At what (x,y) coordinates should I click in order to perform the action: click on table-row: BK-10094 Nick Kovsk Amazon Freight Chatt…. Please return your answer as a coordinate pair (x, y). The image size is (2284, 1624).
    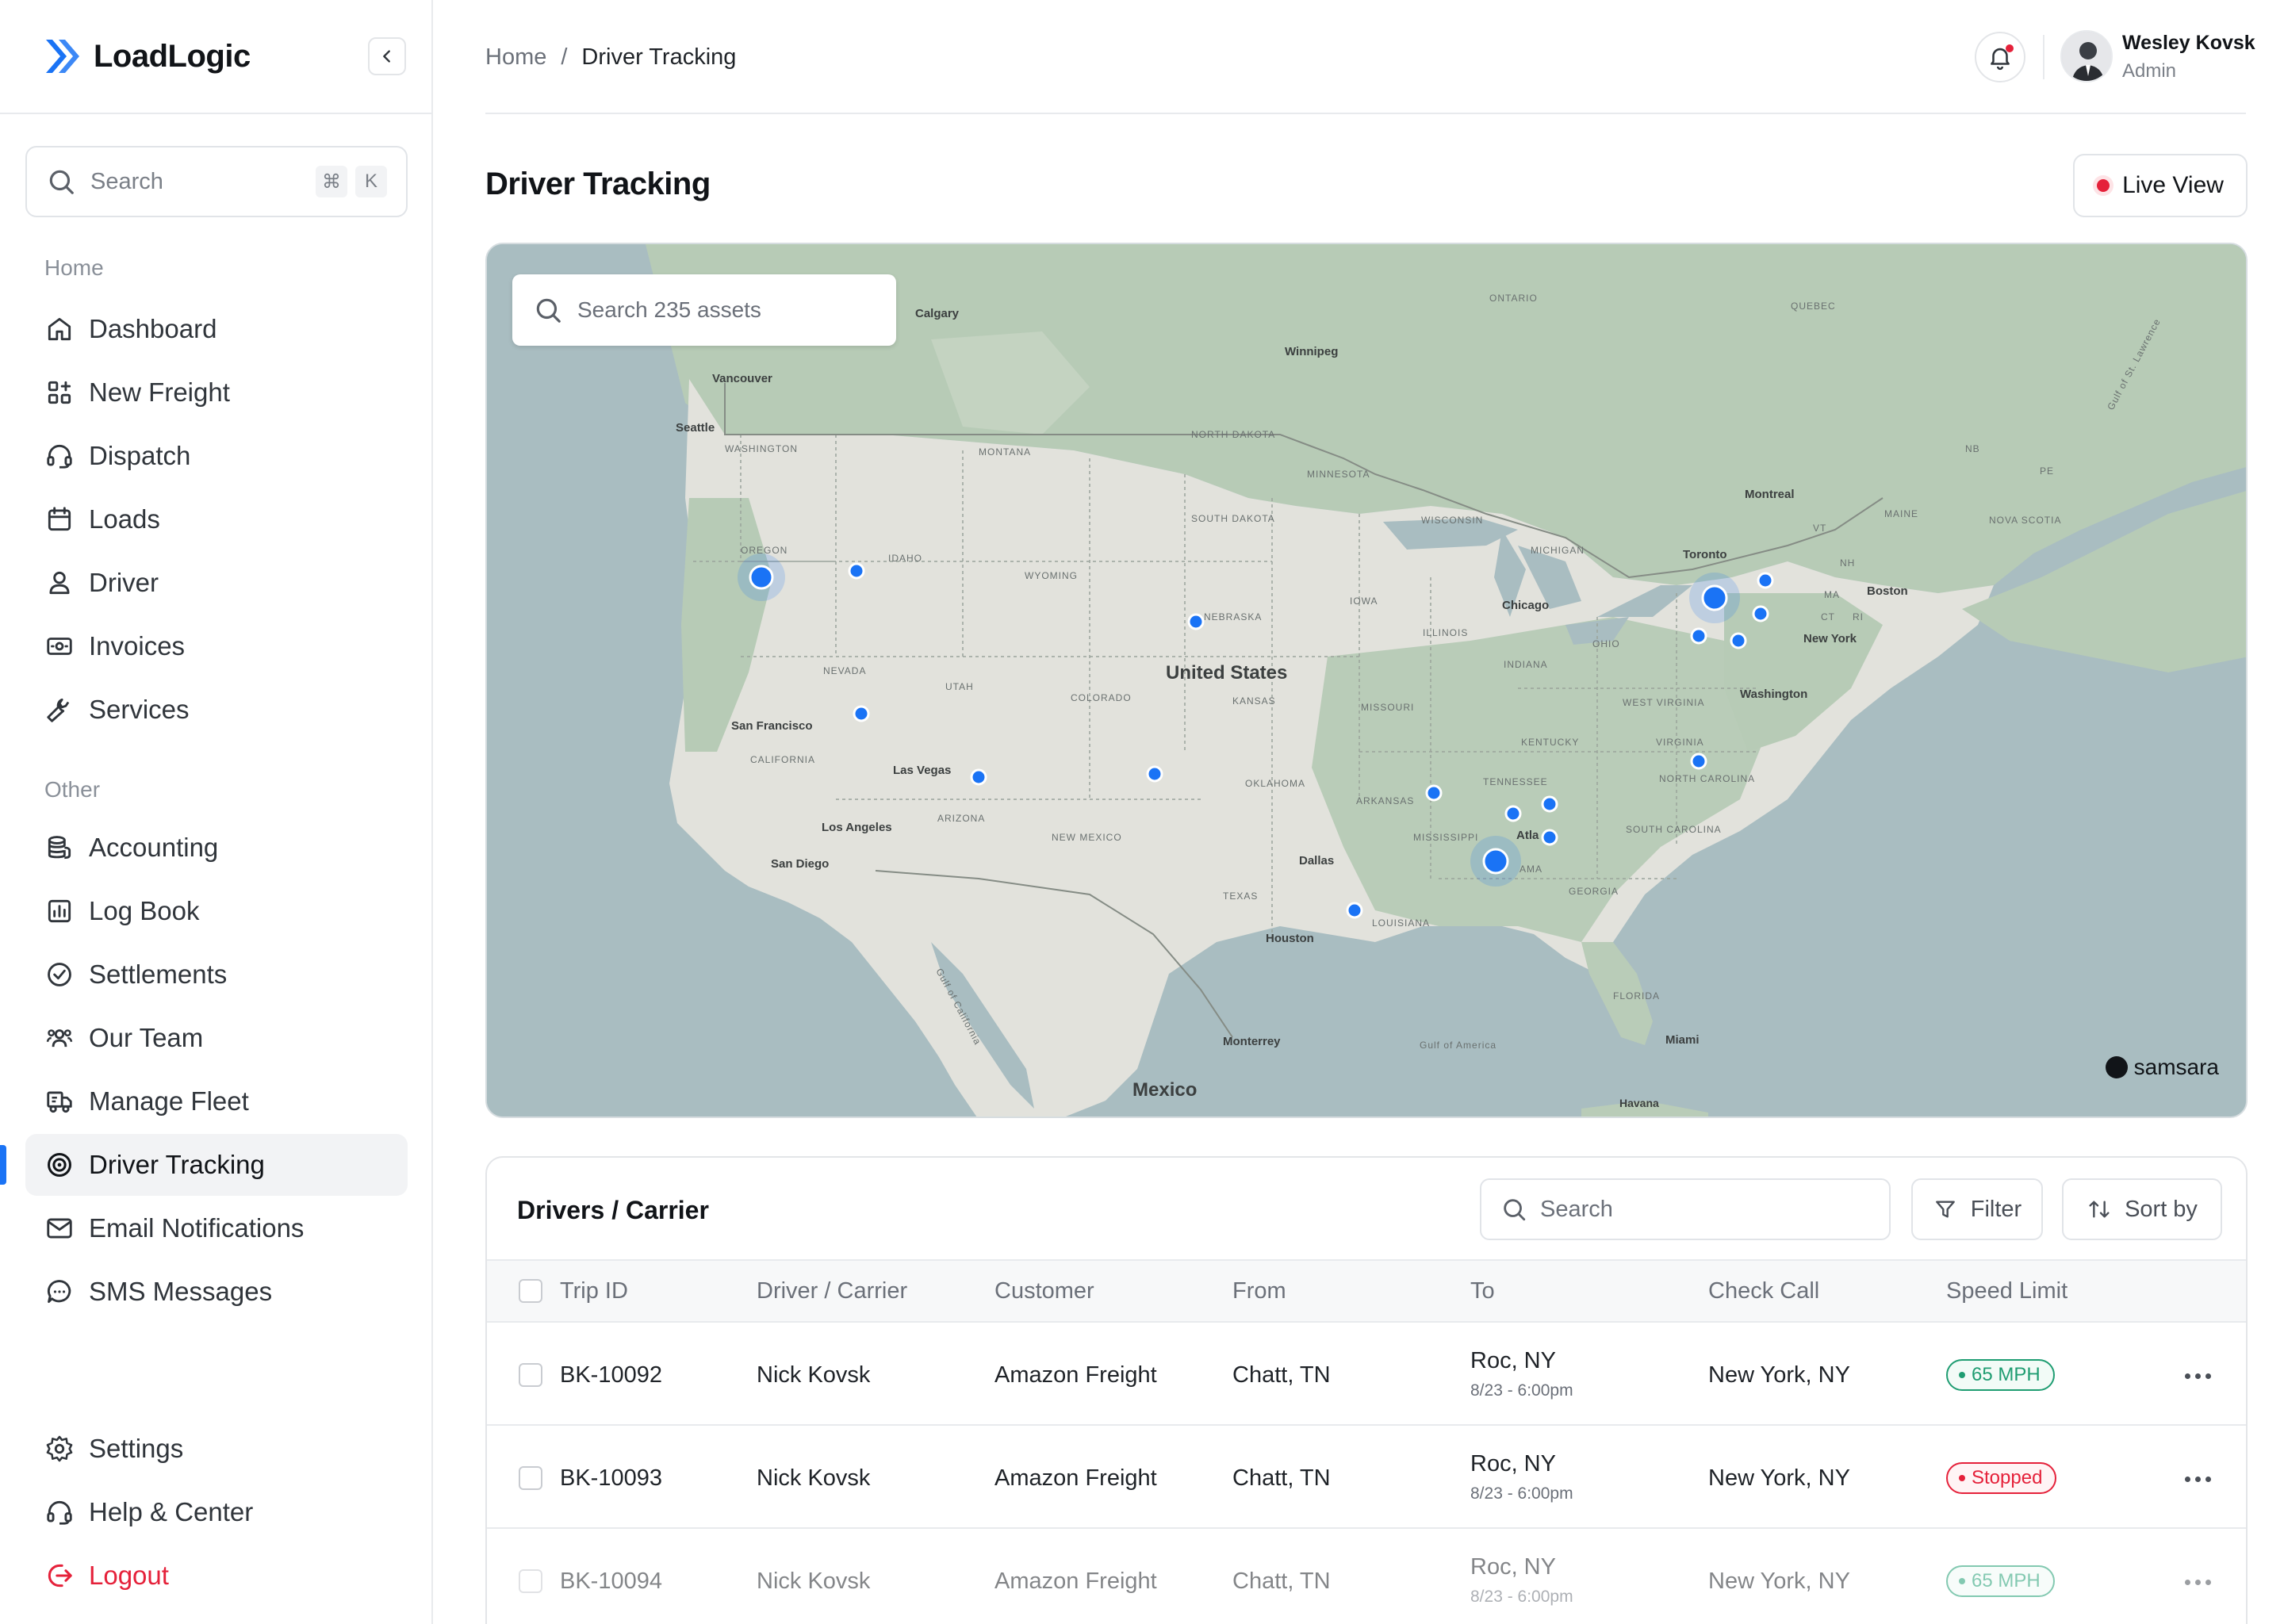
    Looking at the image, I should click on (1366, 1577).